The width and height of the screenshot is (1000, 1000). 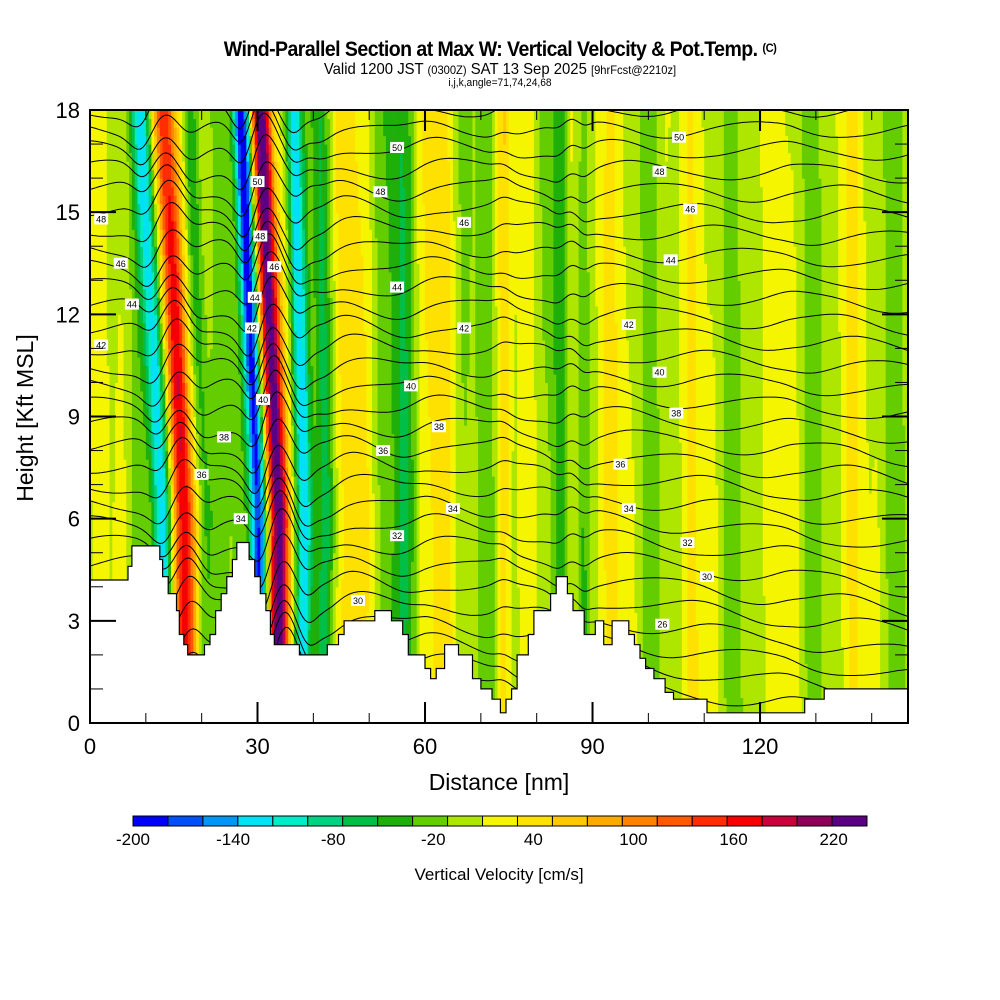 I want to click on contour-label: 48, so click(x=380, y=192).